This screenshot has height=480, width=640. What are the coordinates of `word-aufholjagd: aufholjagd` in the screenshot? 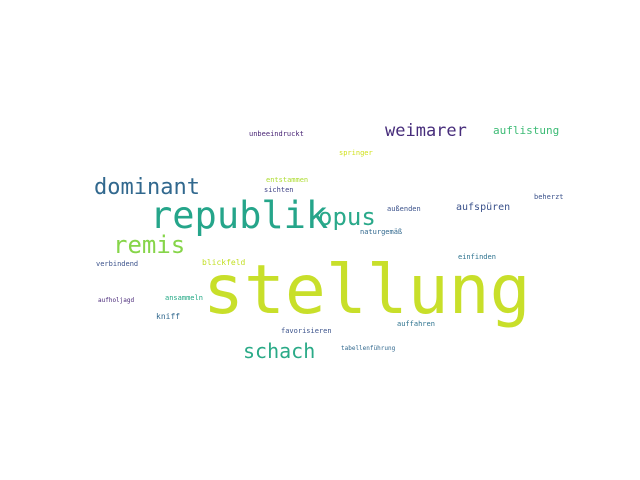 It's located at (116, 300).